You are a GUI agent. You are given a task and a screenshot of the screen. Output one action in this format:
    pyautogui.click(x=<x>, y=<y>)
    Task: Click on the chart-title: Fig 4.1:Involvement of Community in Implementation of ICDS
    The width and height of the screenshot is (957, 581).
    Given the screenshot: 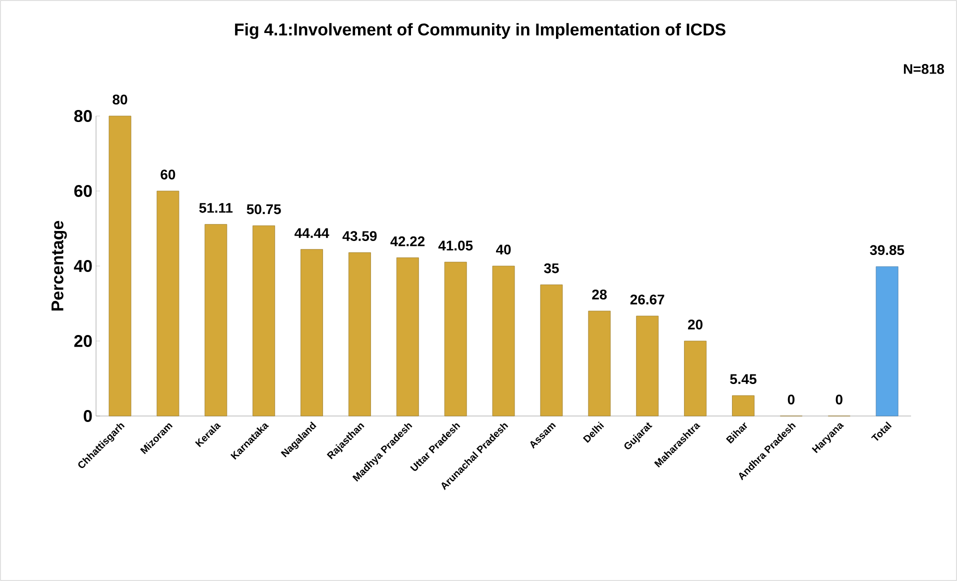 What is the action you would take?
    pyautogui.click(x=480, y=31)
    